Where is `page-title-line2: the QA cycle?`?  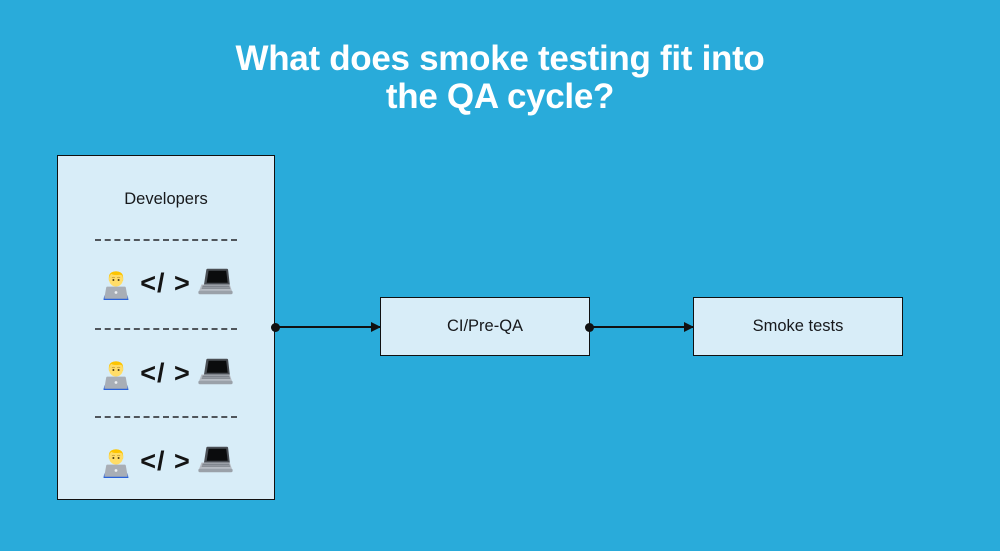
page-title-line2: the QA cycle? is located at coordinates (500, 96).